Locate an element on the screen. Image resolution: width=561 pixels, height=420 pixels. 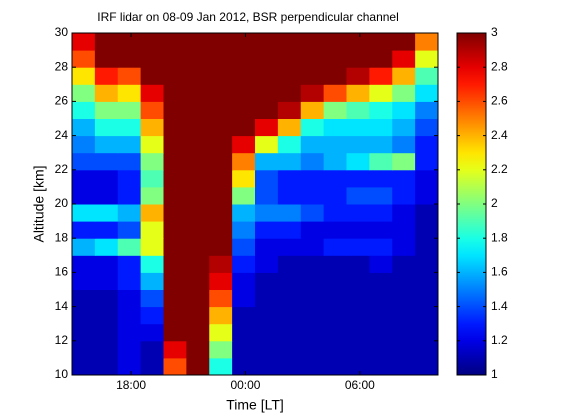
x-tick-label: 06:00 is located at coordinates (360, 385).